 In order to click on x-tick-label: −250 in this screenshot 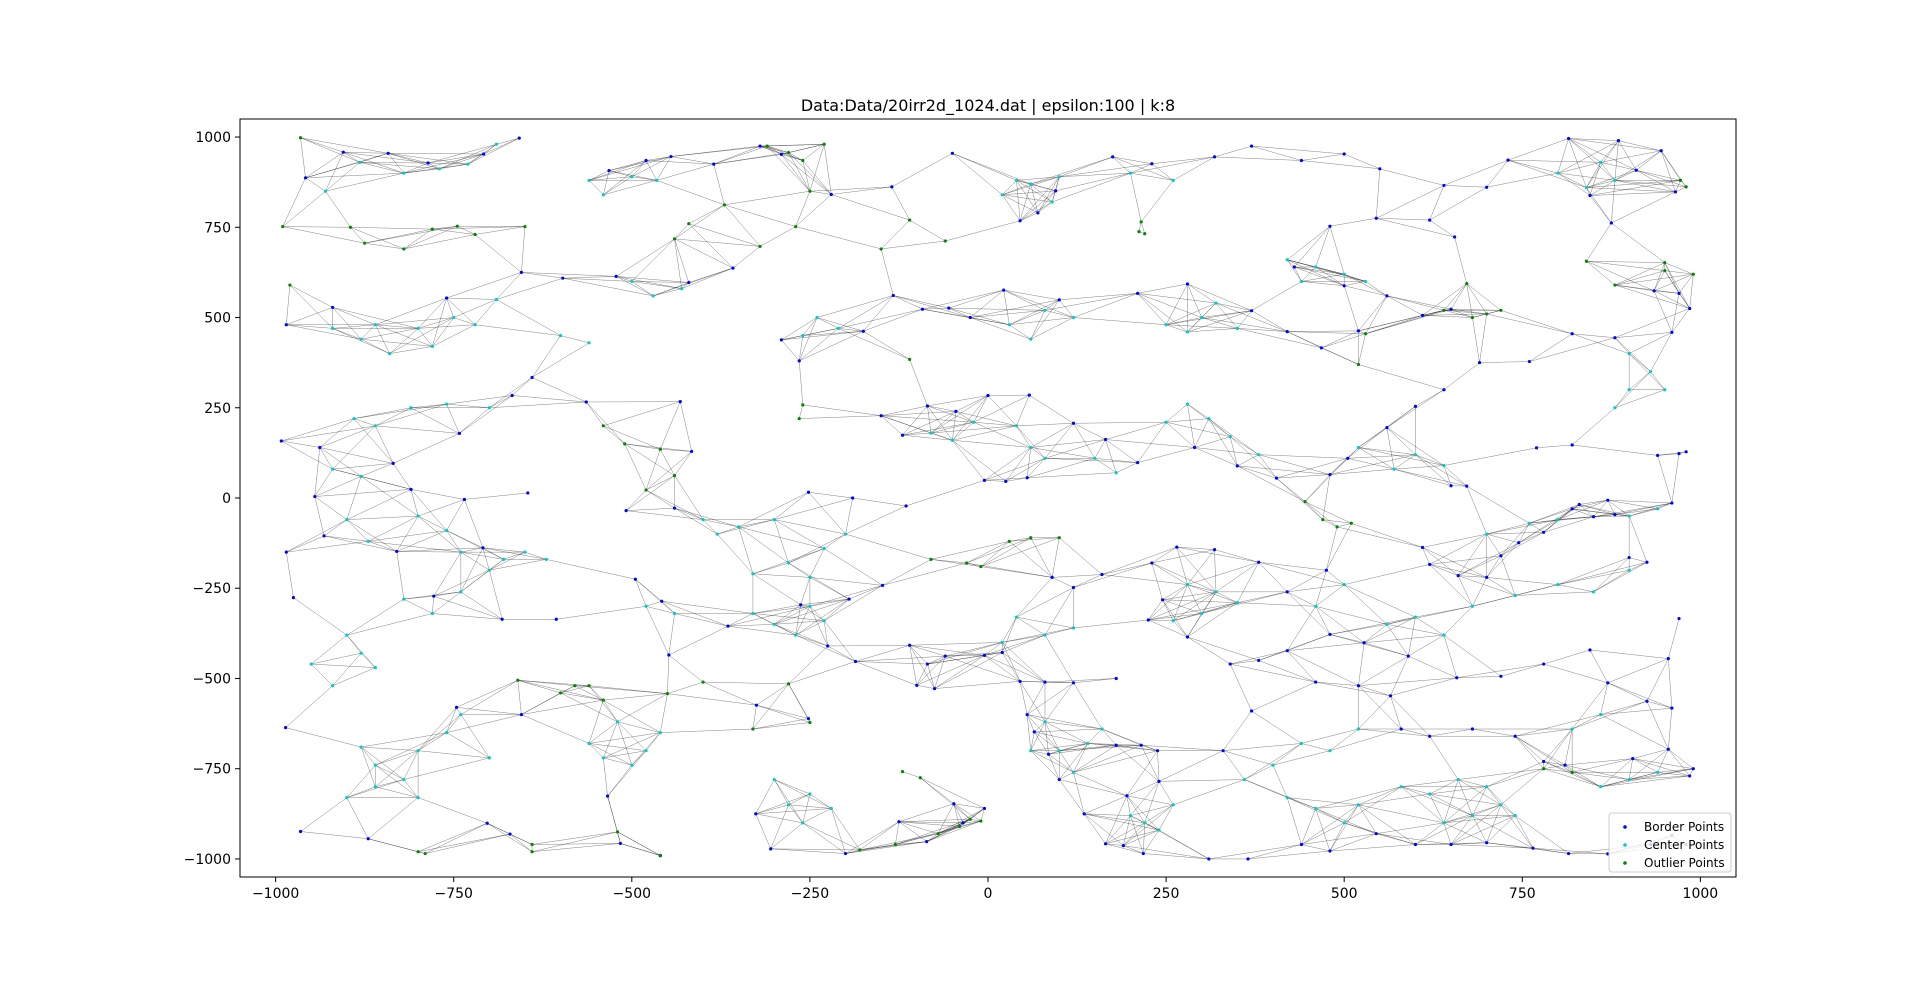, I will do `click(810, 894)`.